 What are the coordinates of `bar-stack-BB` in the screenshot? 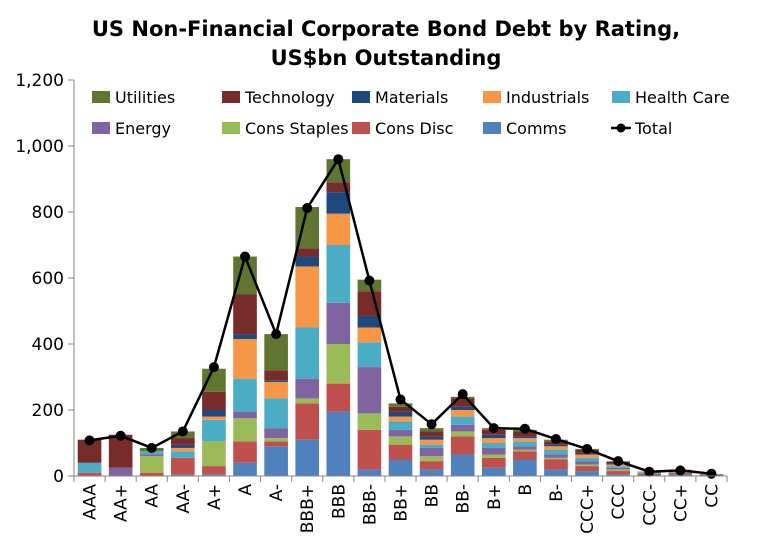 It's located at (431, 452).